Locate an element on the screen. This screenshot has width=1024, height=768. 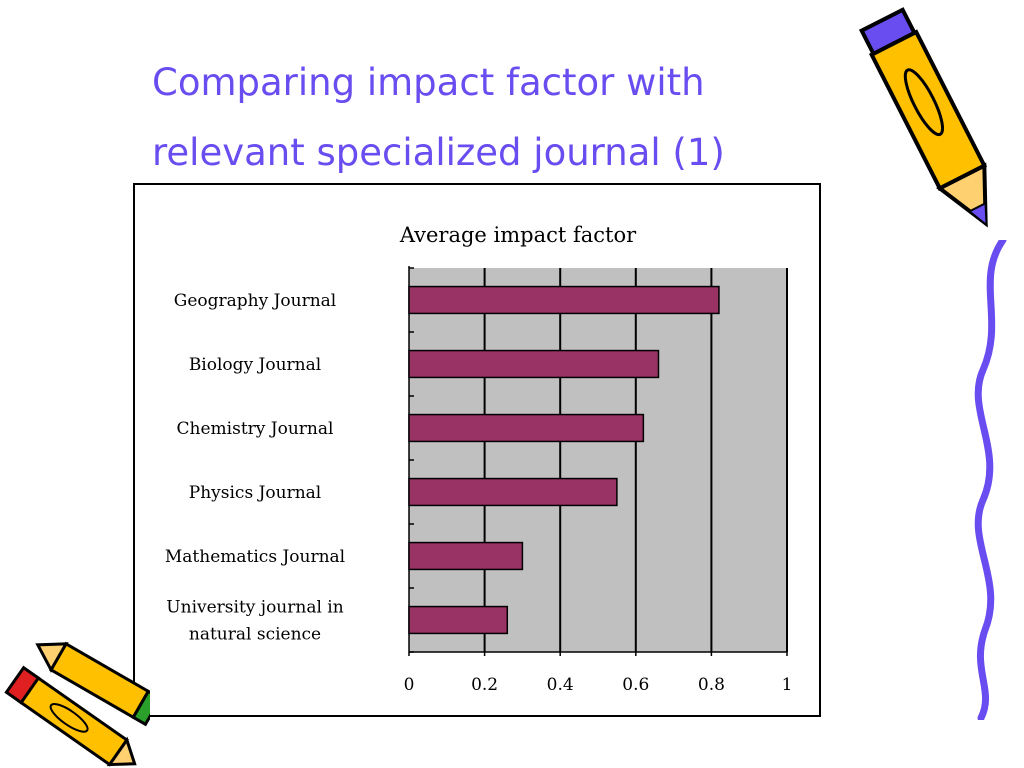
category-label: natural science is located at coordinates (255, 635).